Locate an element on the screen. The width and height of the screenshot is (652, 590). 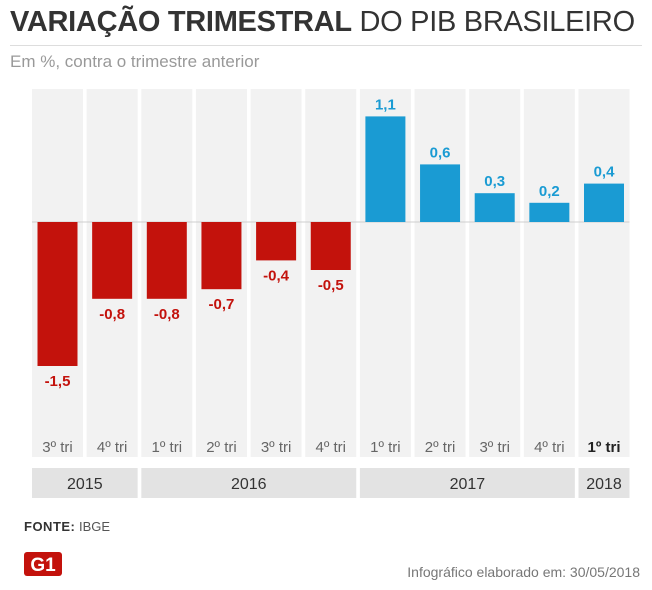
chart-title: VARIAÇÃO TRIMESTRAL DO PIB BRASILEIRO is located at coordinates (322, 22).